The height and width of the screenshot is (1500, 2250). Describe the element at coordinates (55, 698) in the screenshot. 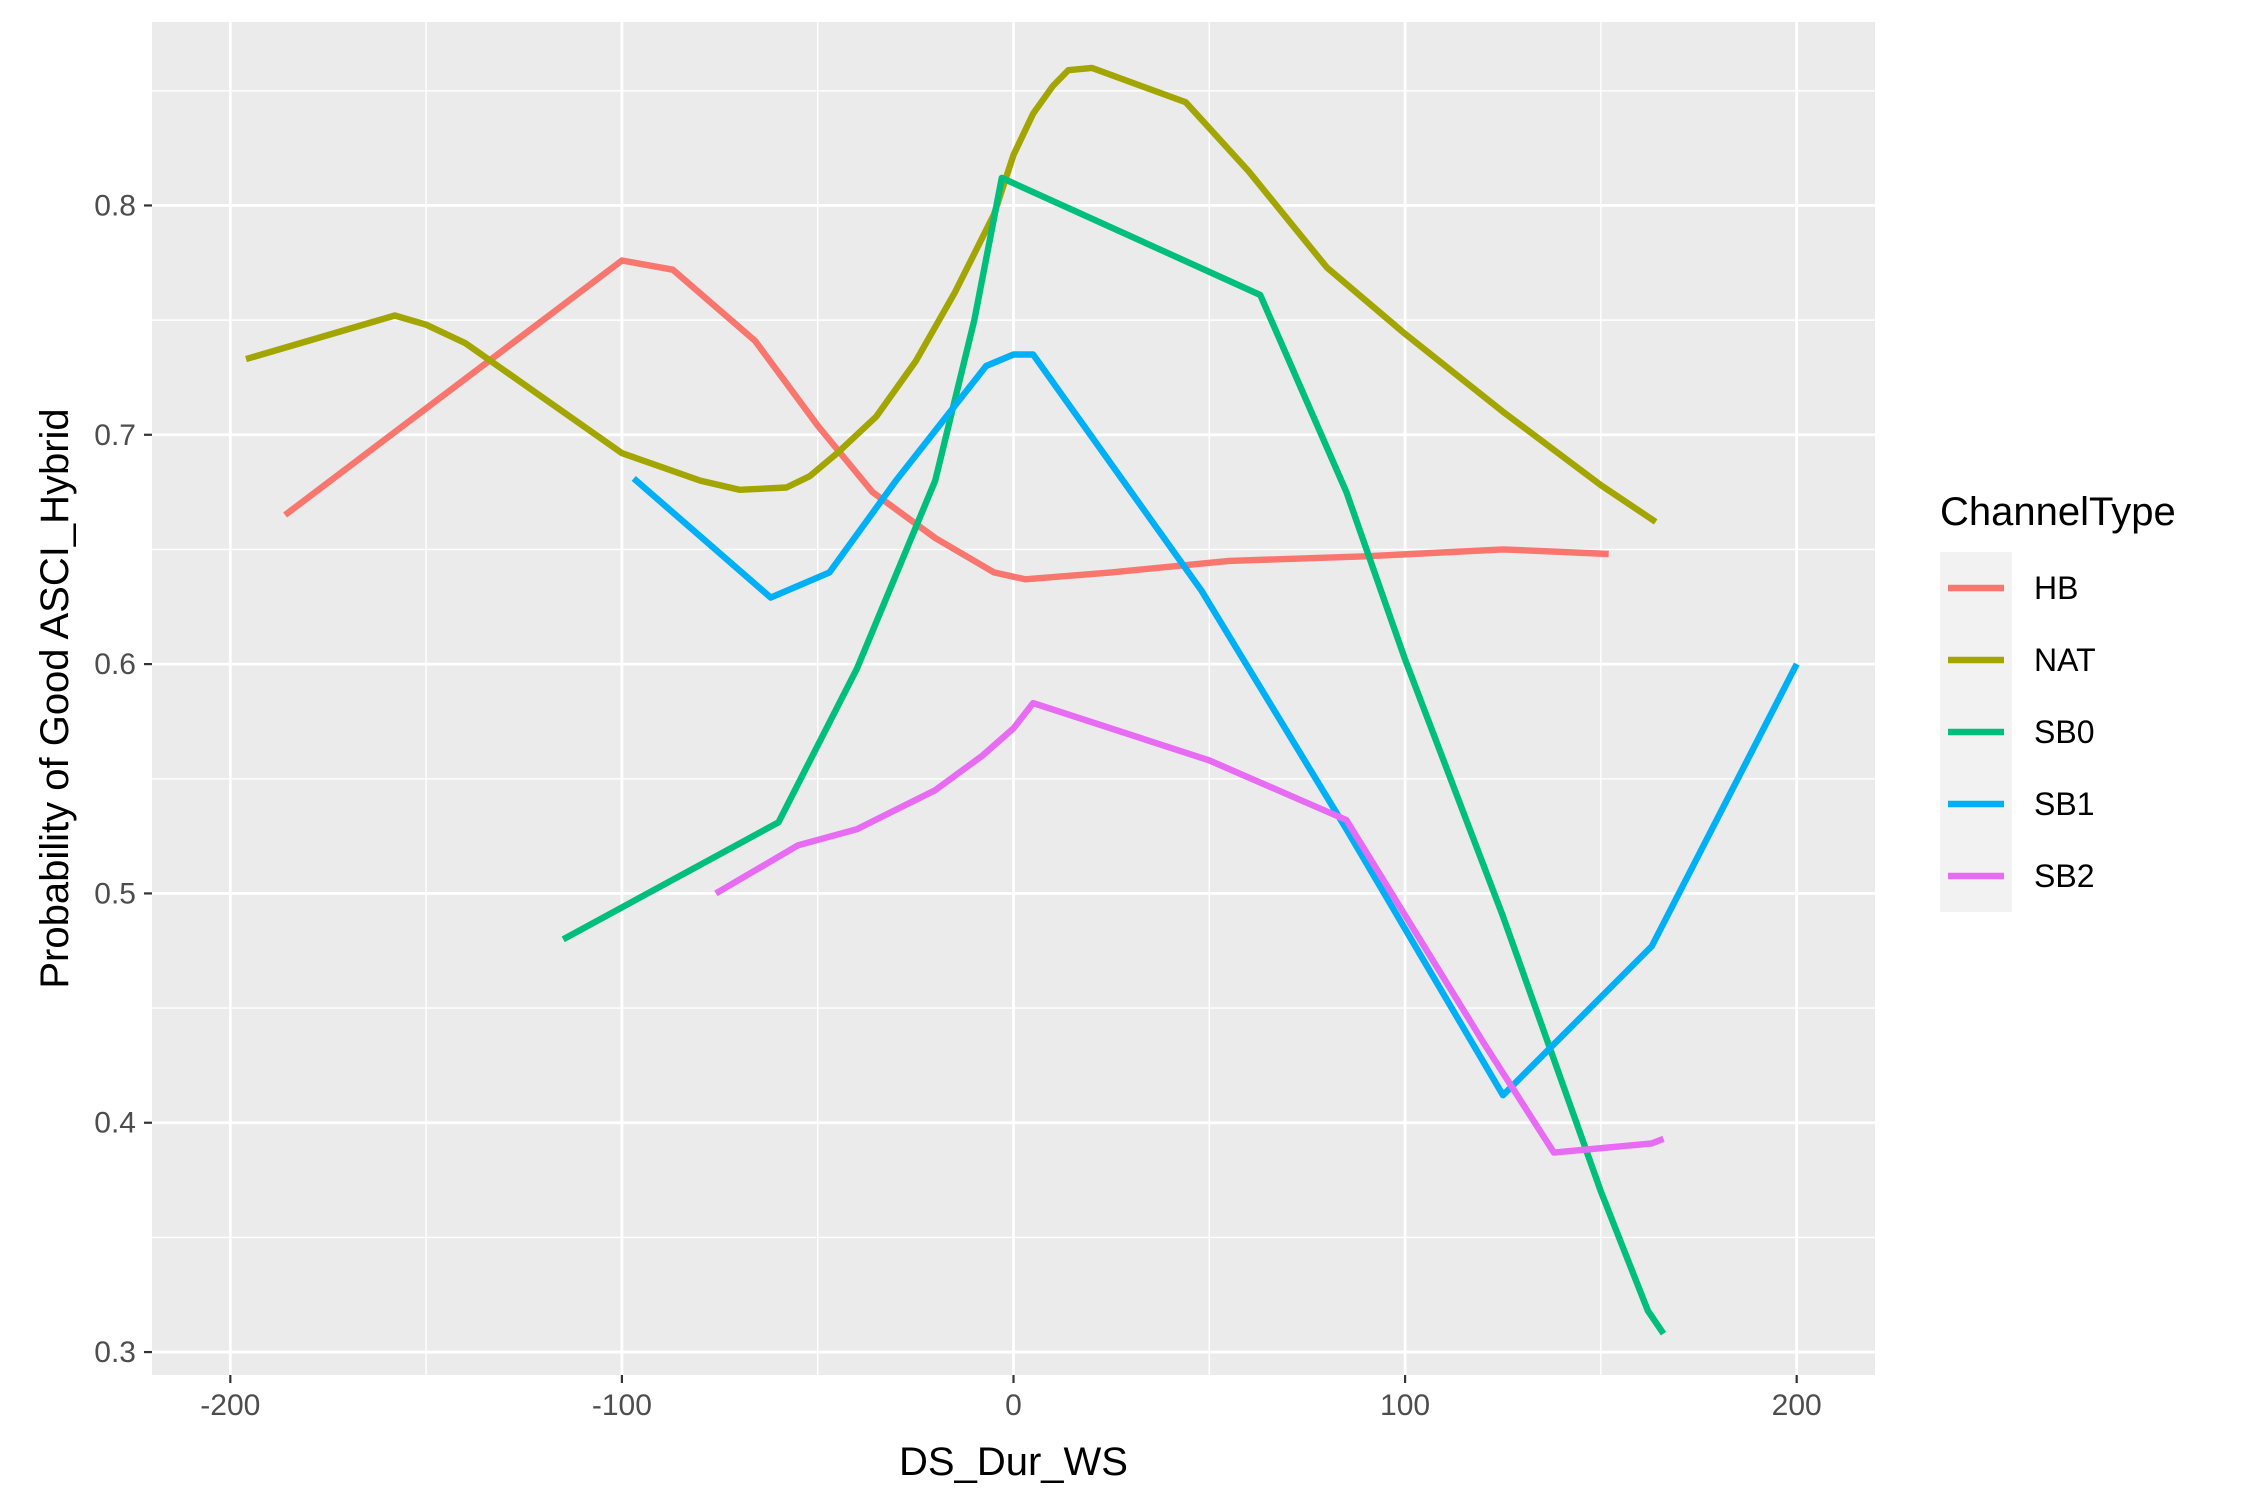

I see `y-axis-title: Probability of Good ASCI_Hybrid` at that location.